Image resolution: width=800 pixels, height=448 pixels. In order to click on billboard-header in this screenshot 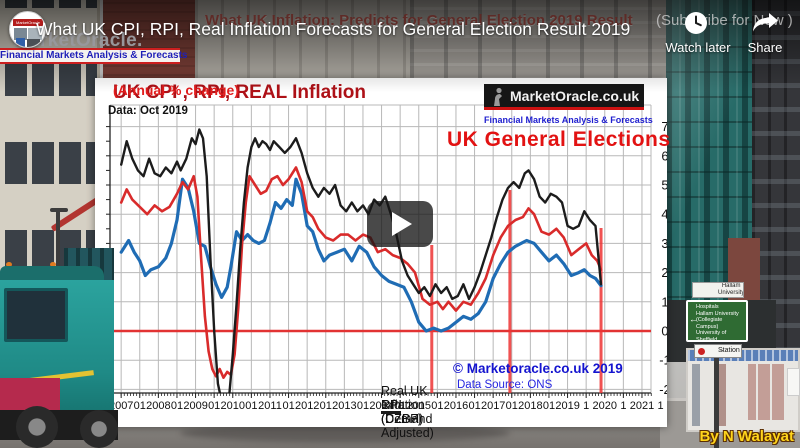, I will do `click(743, 355)`.